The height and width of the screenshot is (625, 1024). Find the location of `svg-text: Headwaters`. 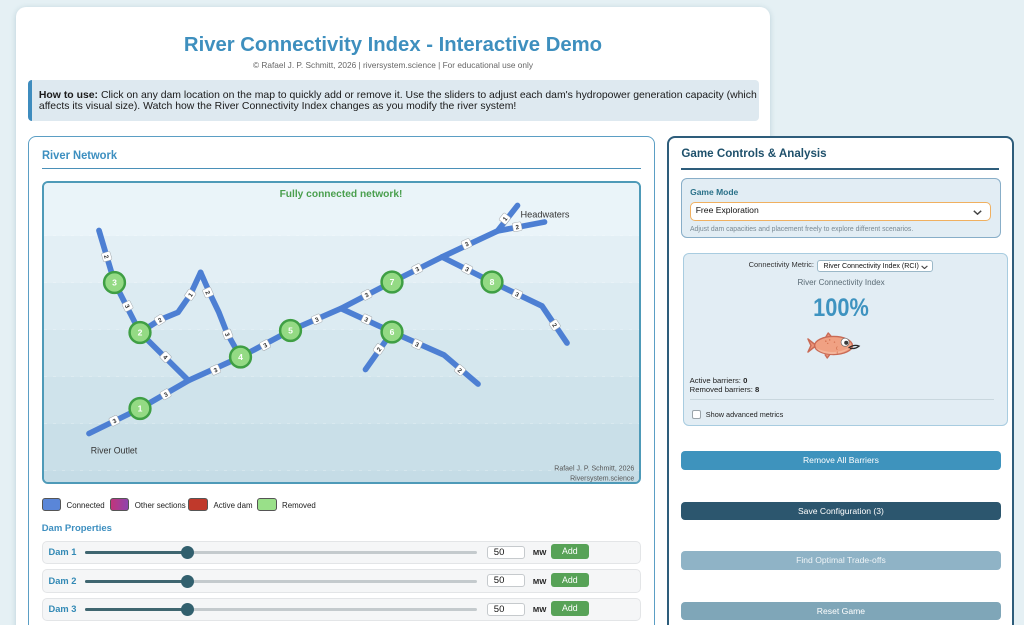

svg-text: Headwaters is located at coordinates (544, 215).